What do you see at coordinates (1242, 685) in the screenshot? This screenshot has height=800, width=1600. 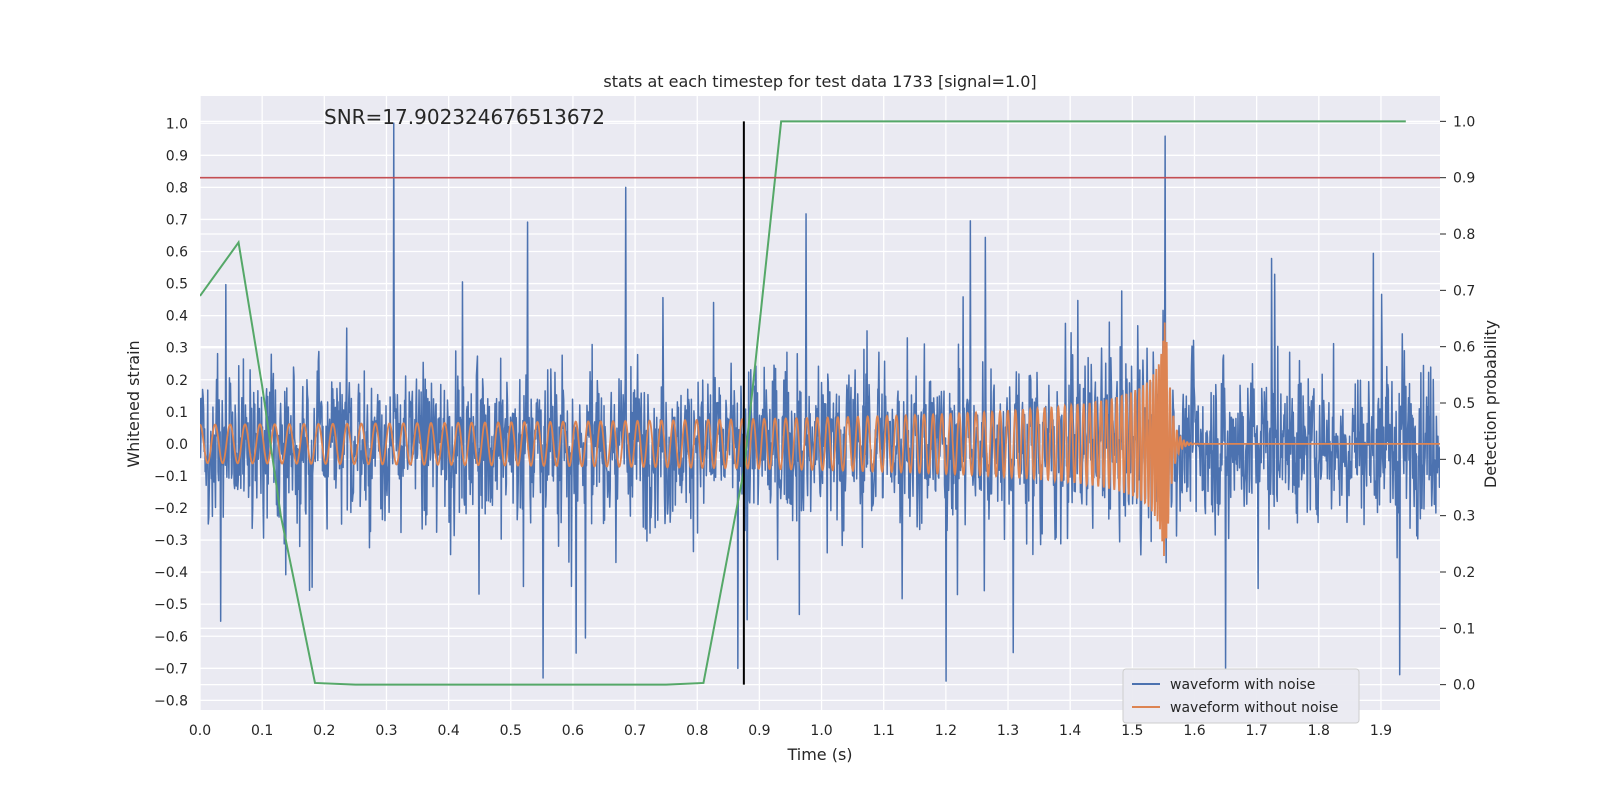 I see `legend-label-with-noise: waveform with noise` at bounding box center [1242, 685].